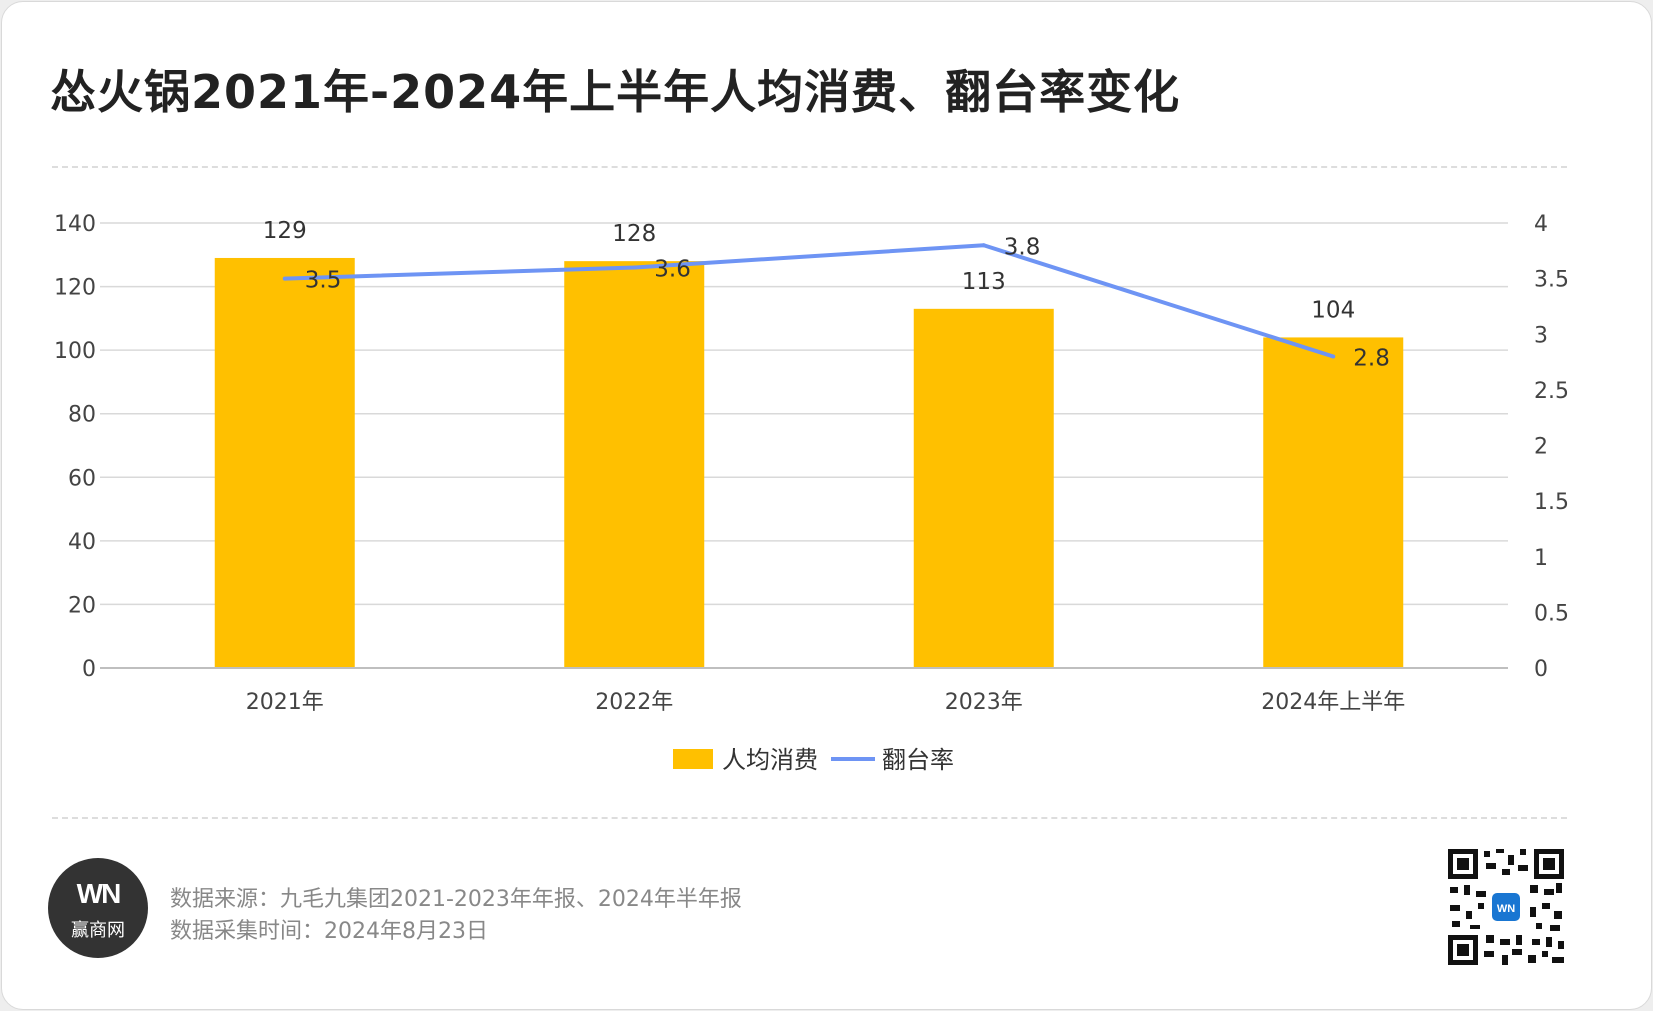 This screenshot has width=1653, height=1011. Describe the element at coordinates (1551, 391) in the screenshot. I see `y-right-tick-label: 2.5` at that location.